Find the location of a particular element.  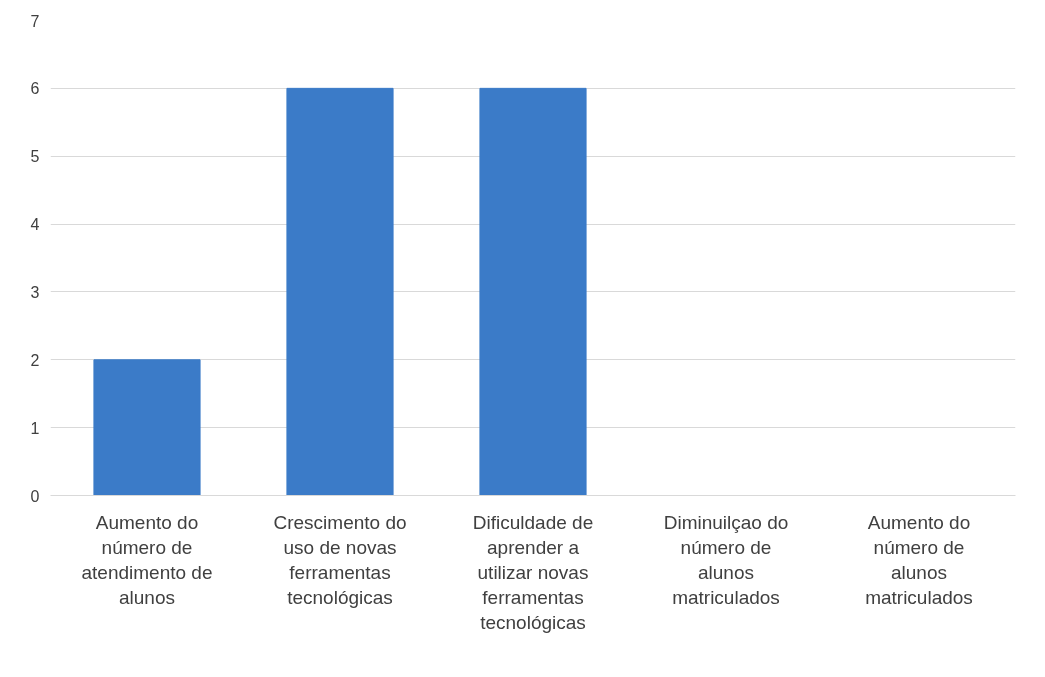

y-tick-label: 0 is located at coordinates (35, 496).